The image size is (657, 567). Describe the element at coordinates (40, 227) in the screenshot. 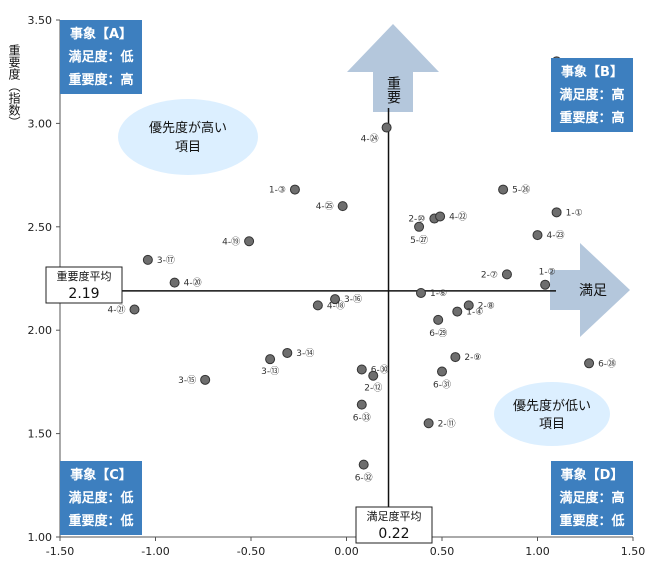

I see `y-tick-label: 2.50` at that location.